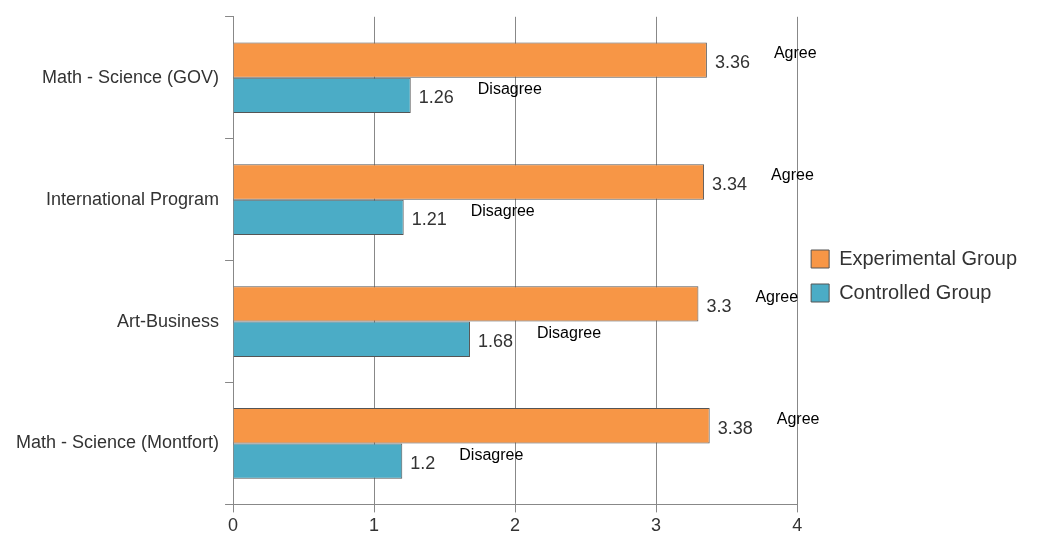 The height and width of the screenshot is (546, 1037). What do you see at coordinates (436, 97) in the screenshot?
I see `data-label: 1.26` at bounding box center [436, 97].